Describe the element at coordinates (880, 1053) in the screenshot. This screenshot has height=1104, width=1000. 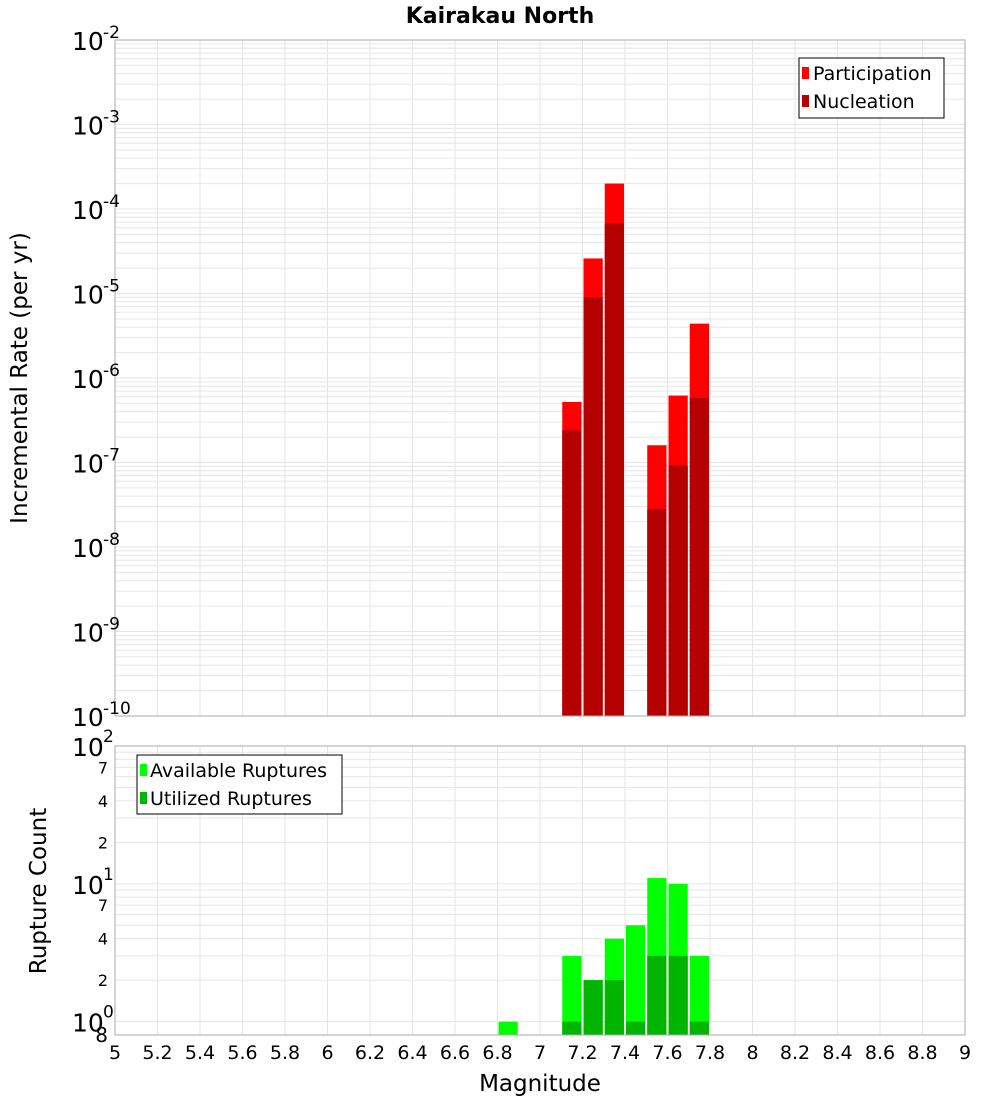
I see `x-tick-label: 8.6` at that location.